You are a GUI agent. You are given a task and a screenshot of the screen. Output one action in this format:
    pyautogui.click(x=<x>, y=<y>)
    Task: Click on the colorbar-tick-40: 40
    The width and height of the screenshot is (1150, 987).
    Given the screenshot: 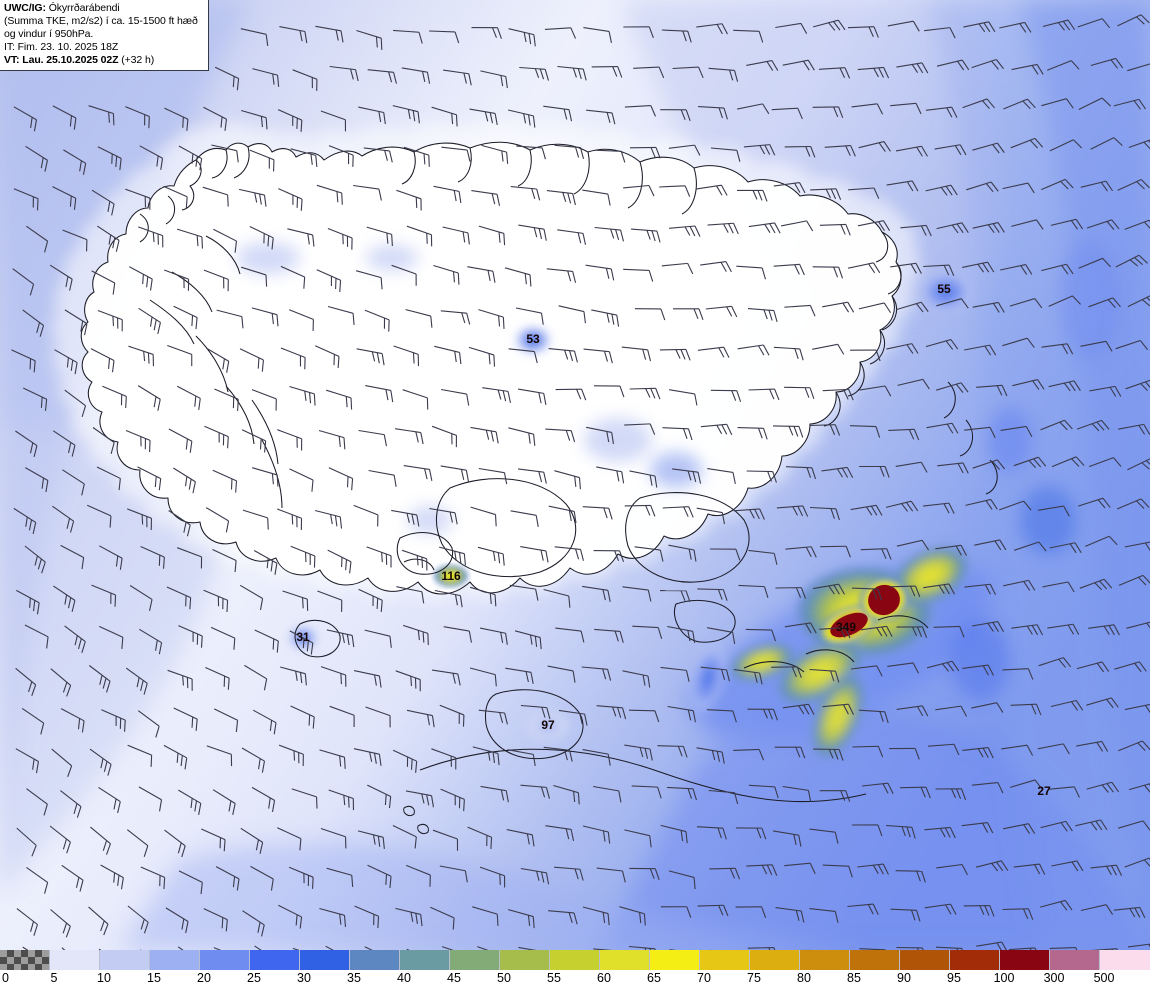 What is the action you would take?
    pyautogui.click(x=404, y=978)
    